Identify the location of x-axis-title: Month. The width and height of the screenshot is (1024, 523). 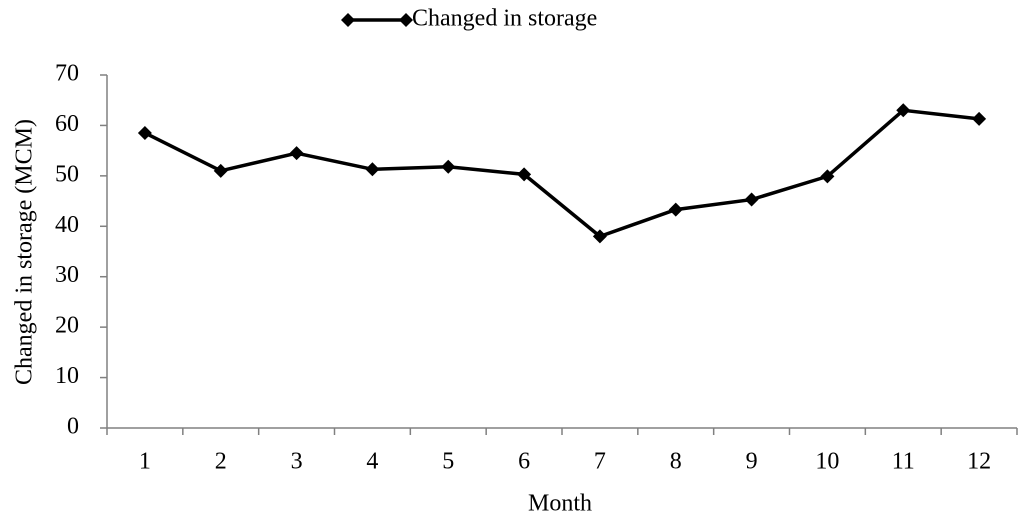
(560, 504).